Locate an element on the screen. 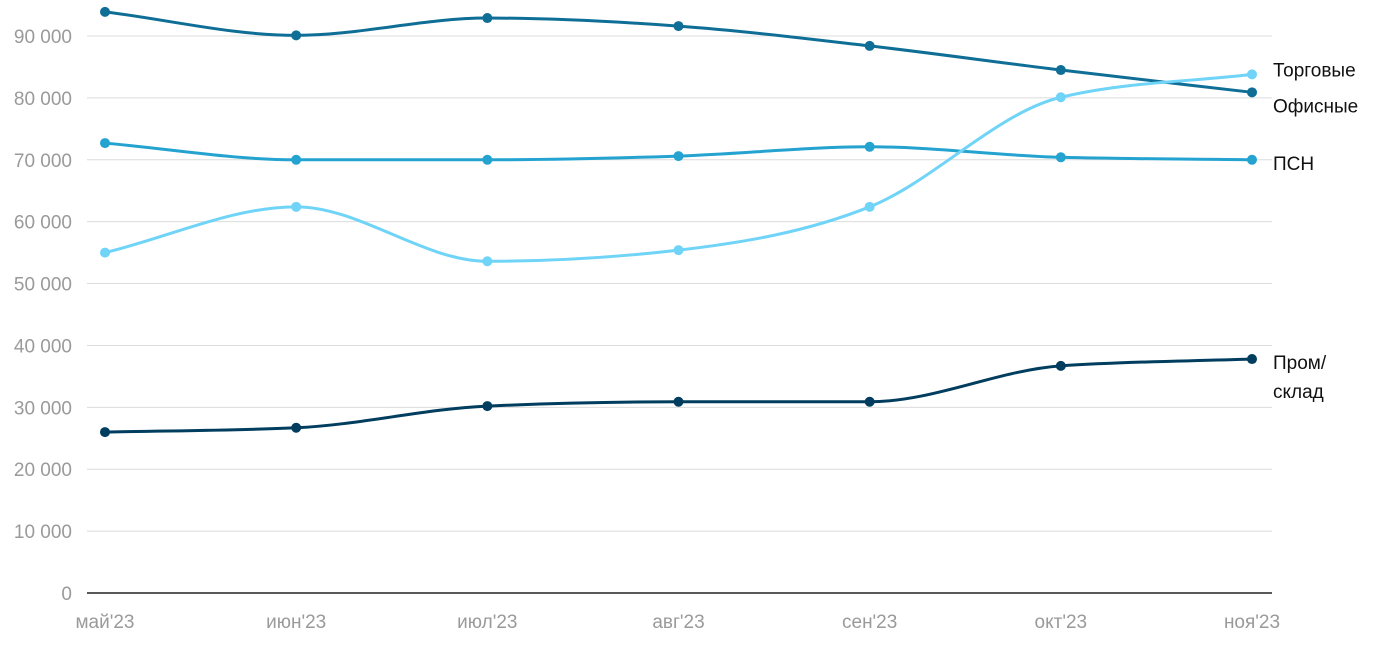  x-tick-label: июн'23 is located at coordinates (296, 622).